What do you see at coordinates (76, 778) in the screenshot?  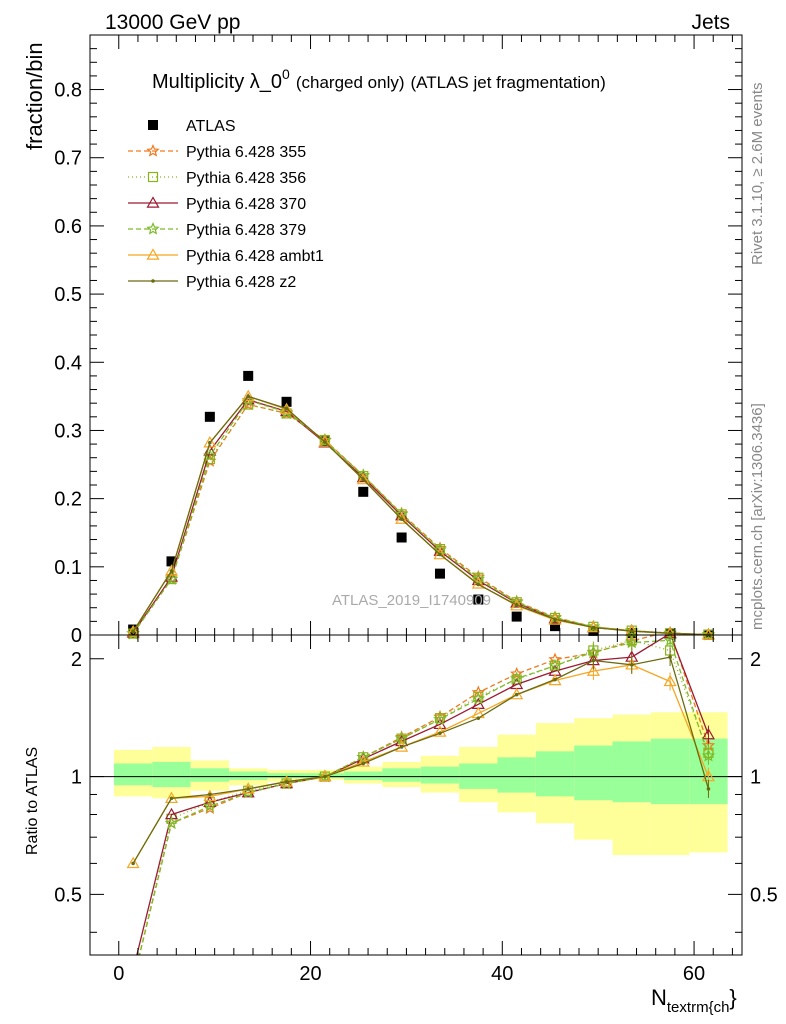 I see `ratio-ytick-label-left: 1` at bounding box center [76, 778].